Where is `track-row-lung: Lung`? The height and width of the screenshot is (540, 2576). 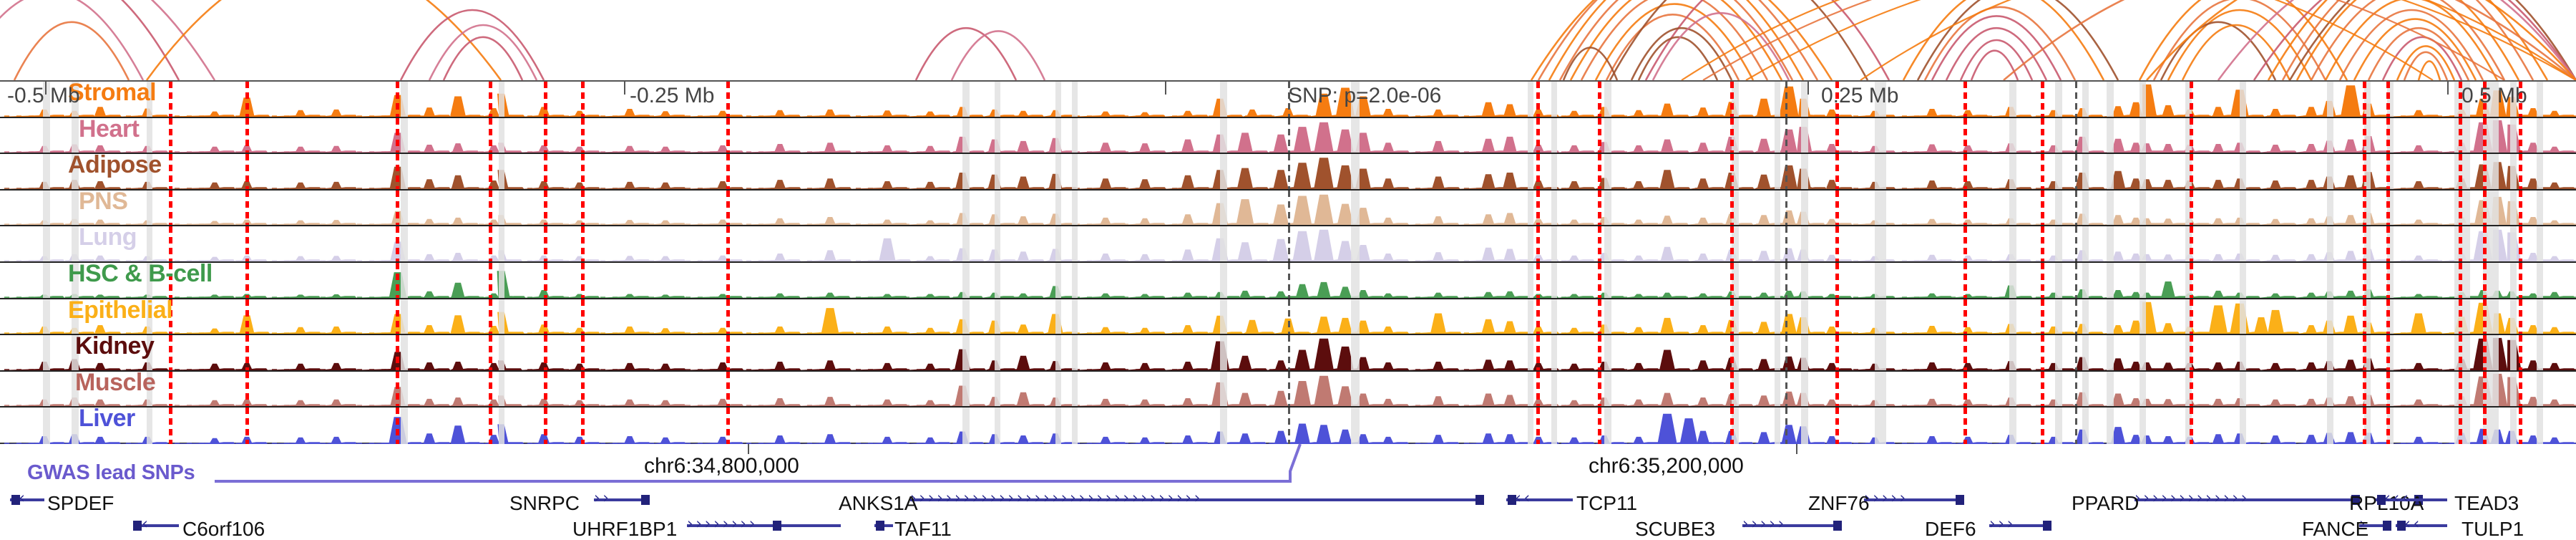
track-row-lung: Lung is located at coordinates (1288, 244).